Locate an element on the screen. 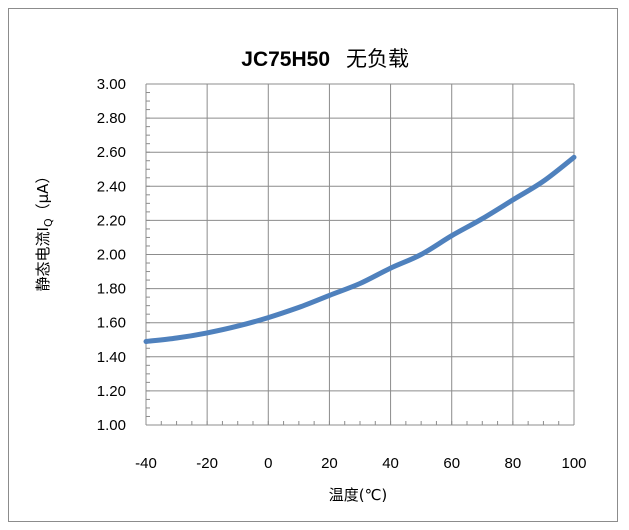 The height and width of the screenshot is (530, 629). y-tick-label: 1.20 is located at coordinates (111, 391).